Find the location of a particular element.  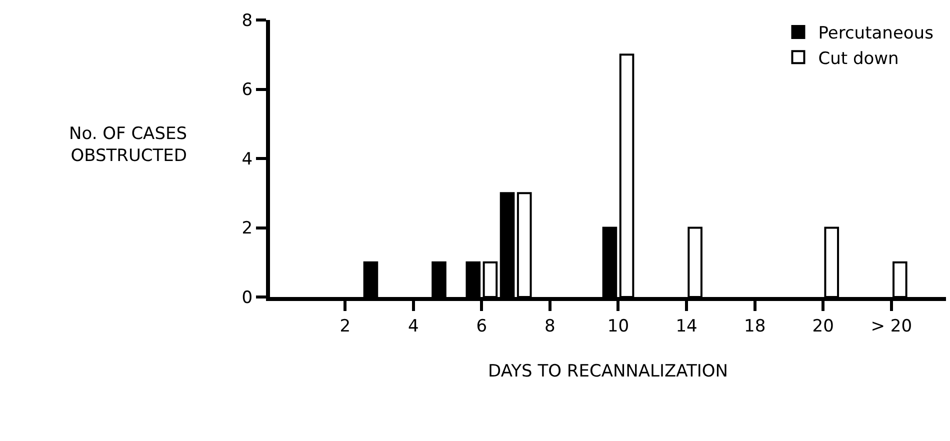

x-tick-label: 8 is located at coordinates (550, 326).